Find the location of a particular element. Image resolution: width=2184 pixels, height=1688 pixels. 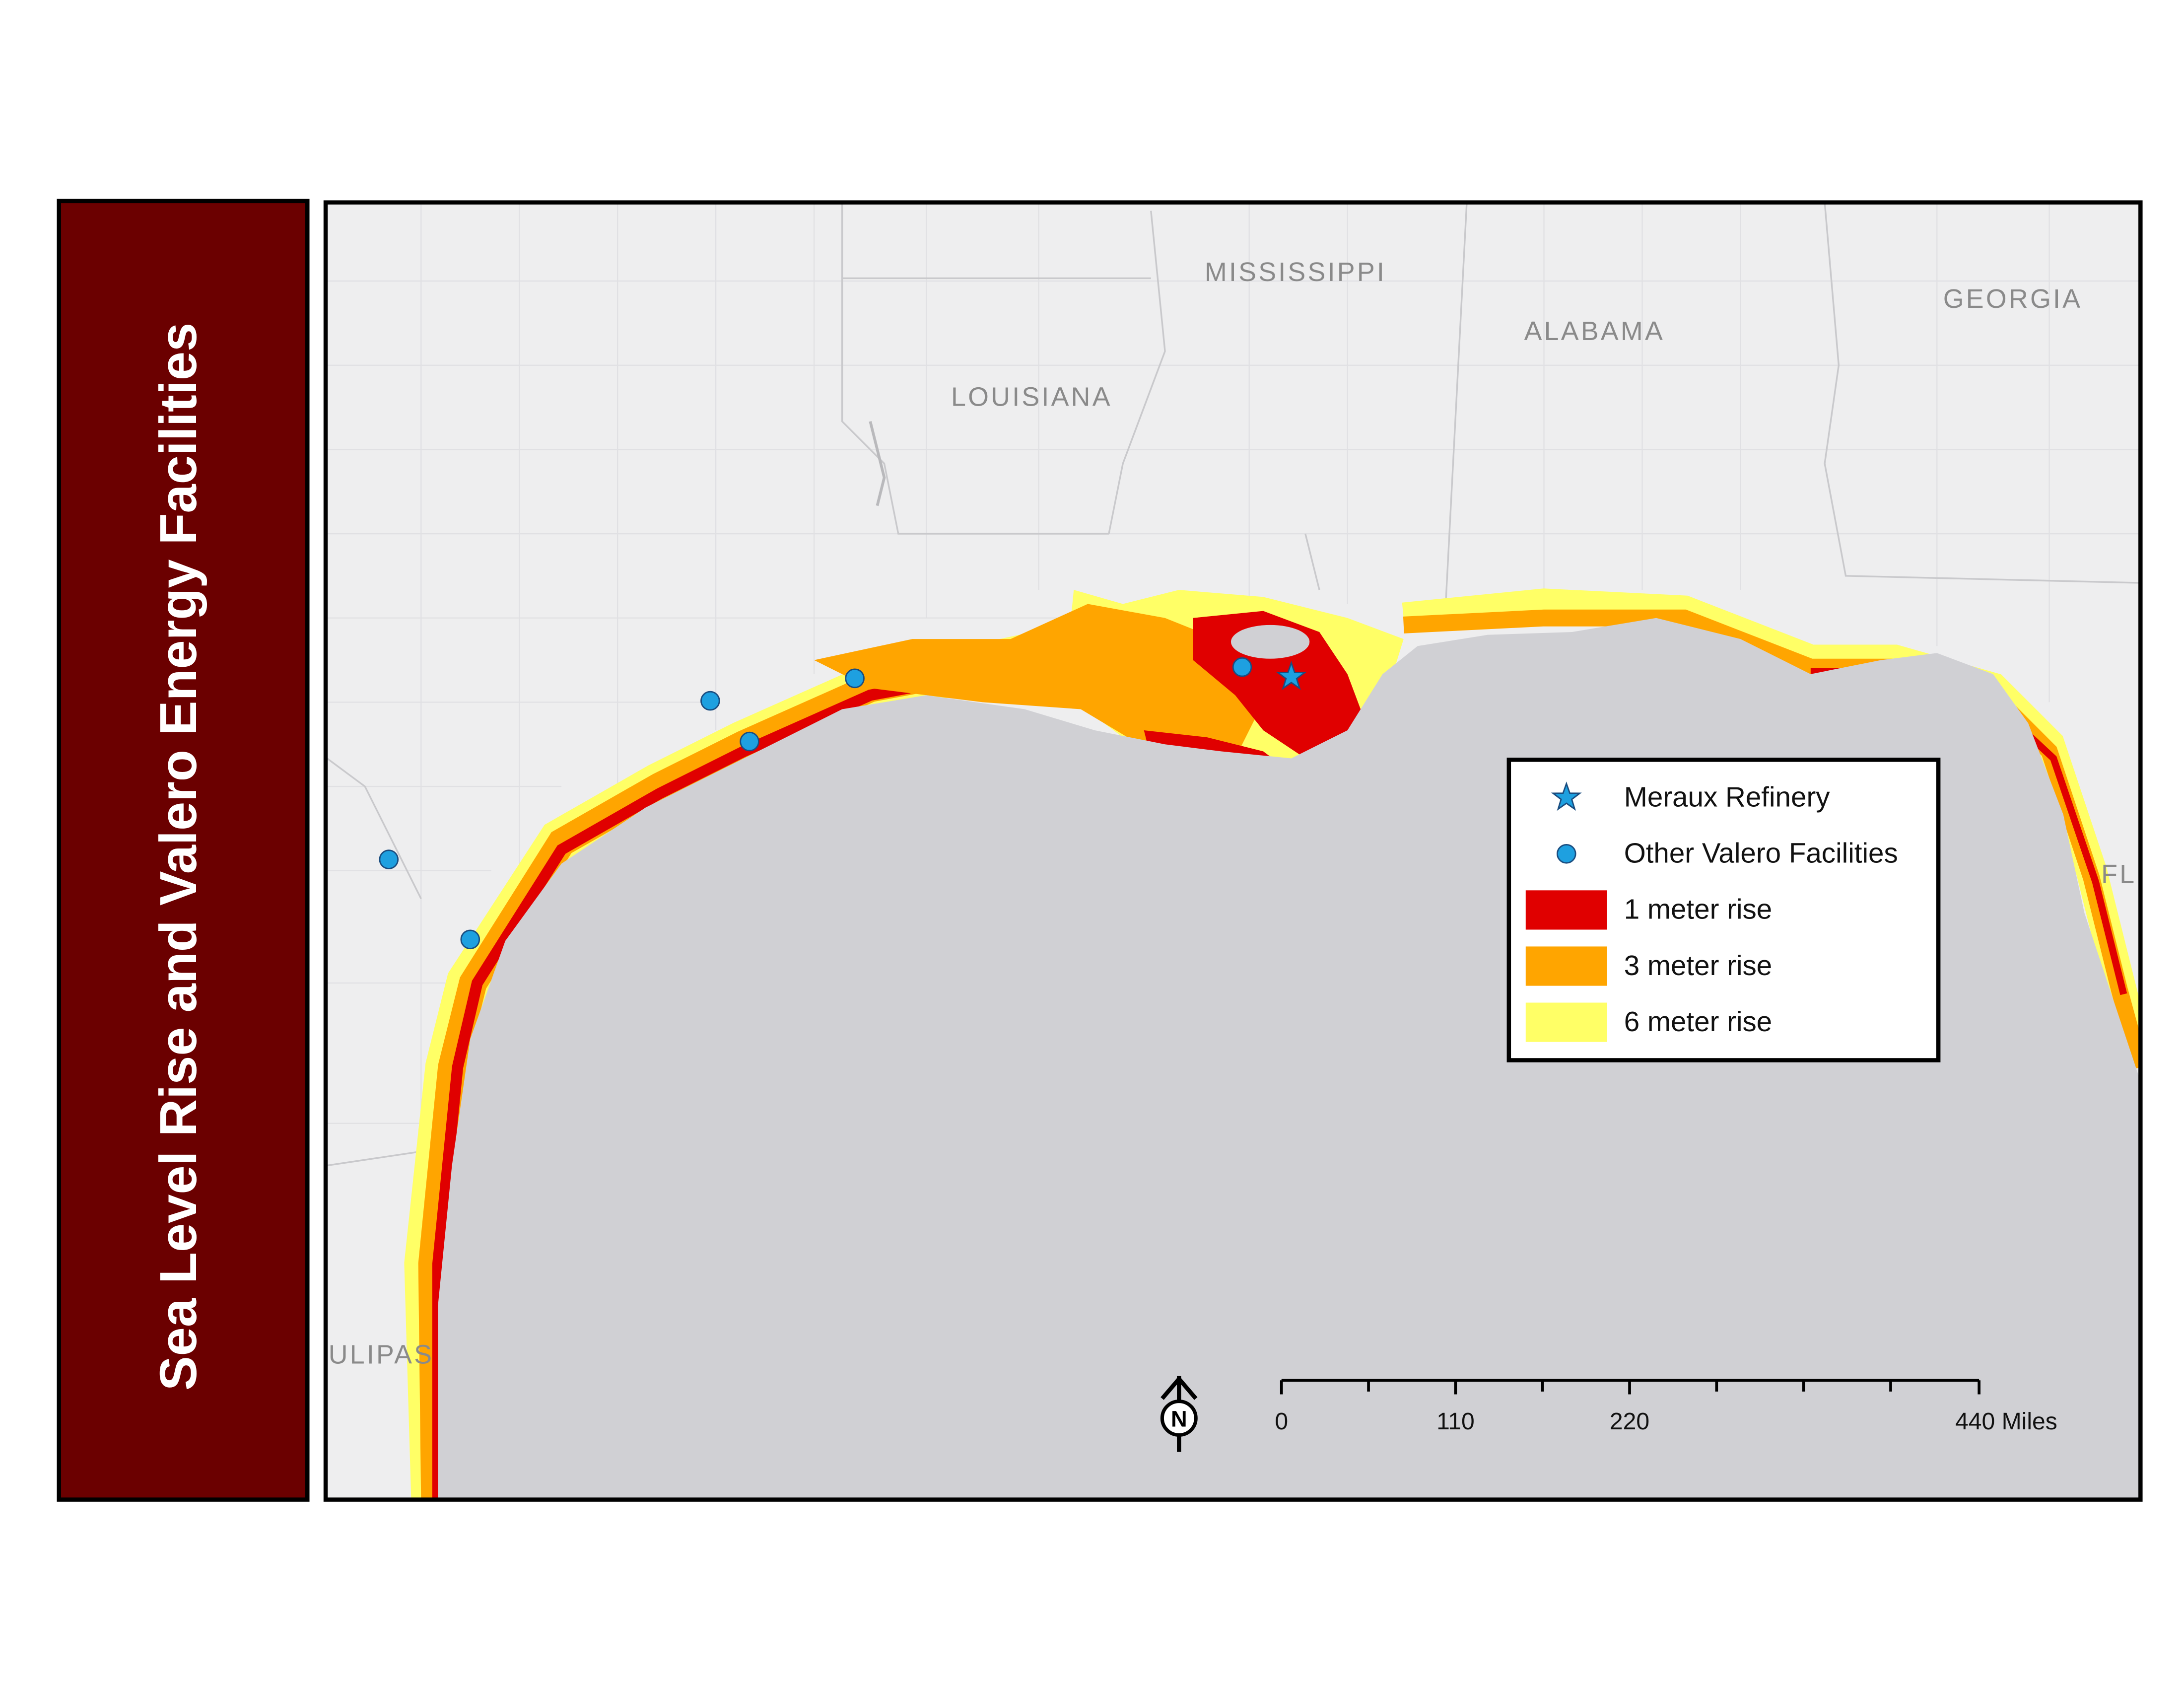

scale-label: 220 is located at coordinates (1629, 1421).